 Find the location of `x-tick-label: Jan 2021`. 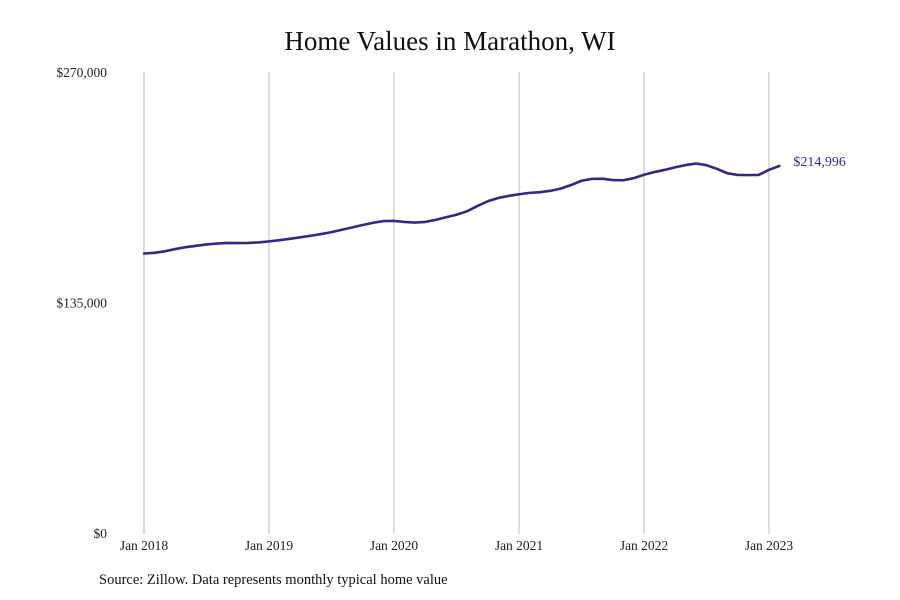

x-tick-label: Jan 2021 is located at coordinates (519, 545).